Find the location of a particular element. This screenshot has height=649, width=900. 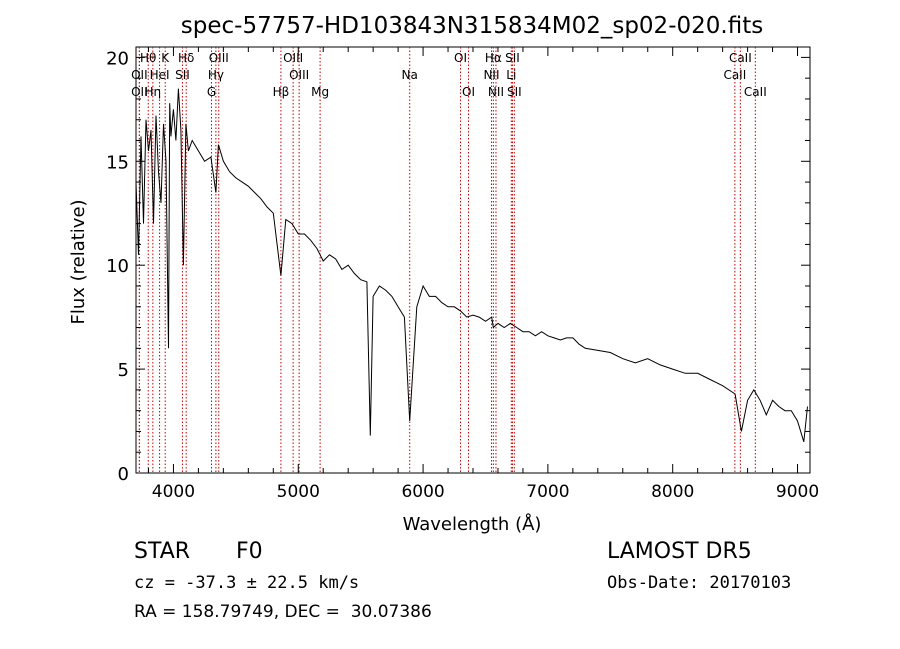

y-tick-label: 5 is located at coordinates (123, 370).